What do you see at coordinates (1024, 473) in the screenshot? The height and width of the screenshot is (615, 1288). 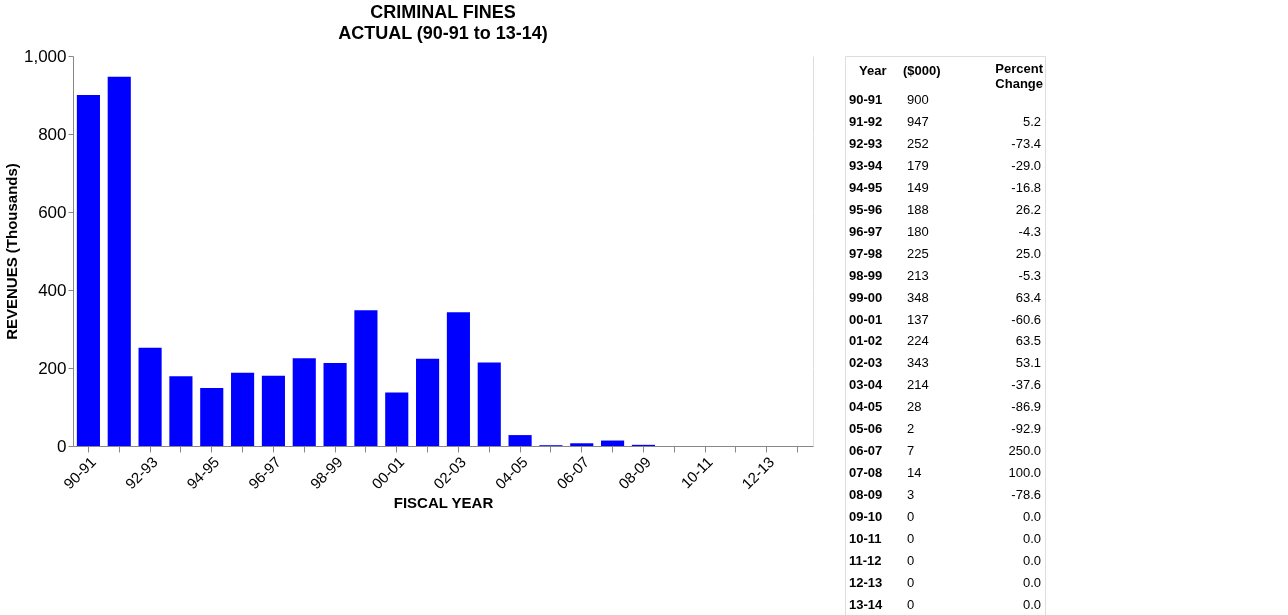 I see `data-label: 100.0` at bounding box center [1024, 473].